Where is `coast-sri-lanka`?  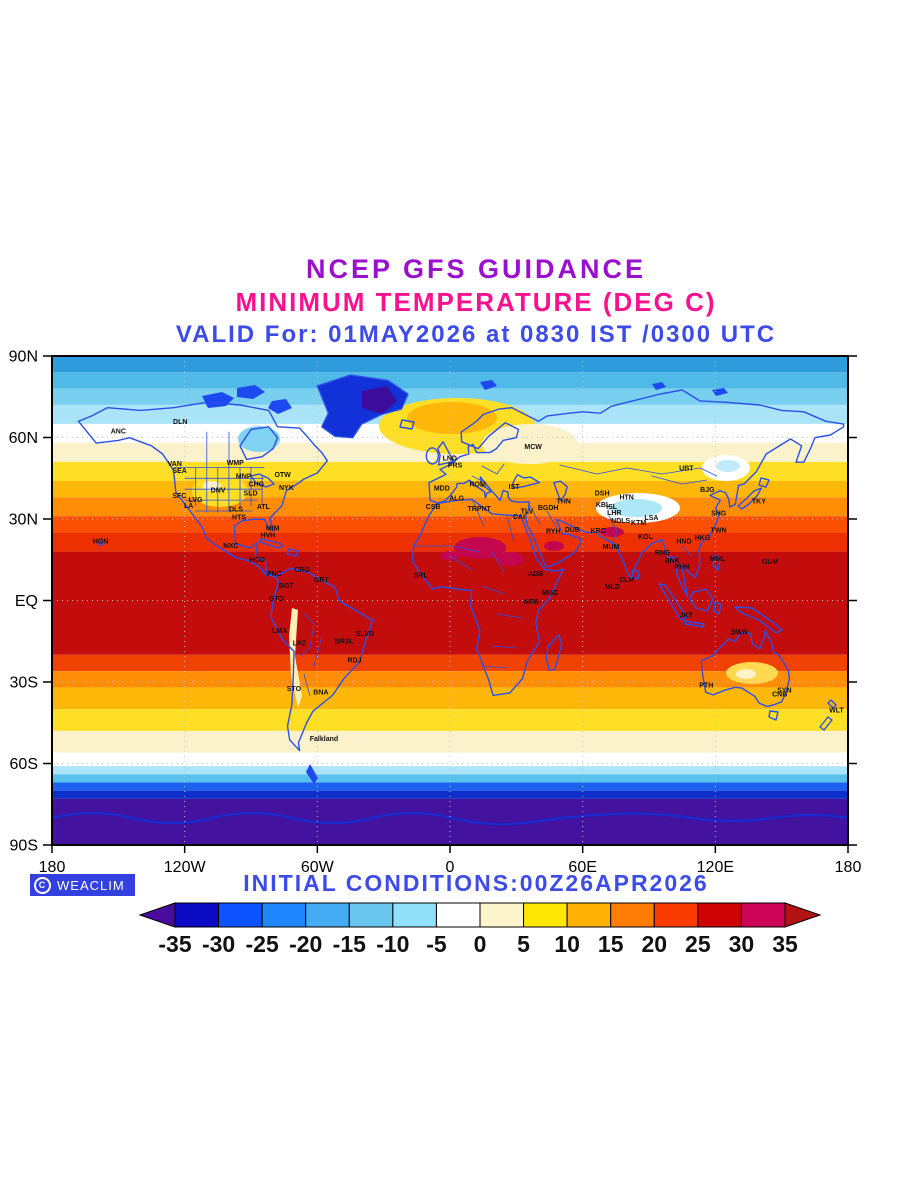 coast-sri-lanka is located at coordinates (635, 574).